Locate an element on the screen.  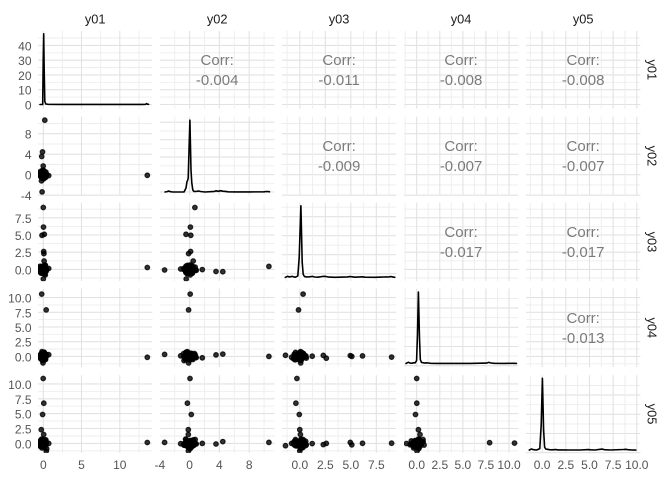
svg-text: 20 is located at coordinates (25, 76).